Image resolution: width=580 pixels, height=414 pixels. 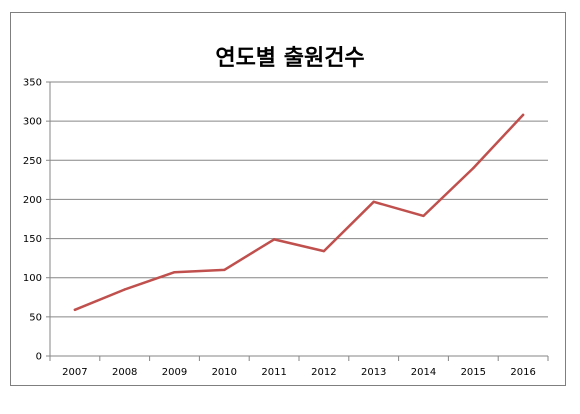 I want to click on y-tick-label: 350, so click(x=32, y=83).